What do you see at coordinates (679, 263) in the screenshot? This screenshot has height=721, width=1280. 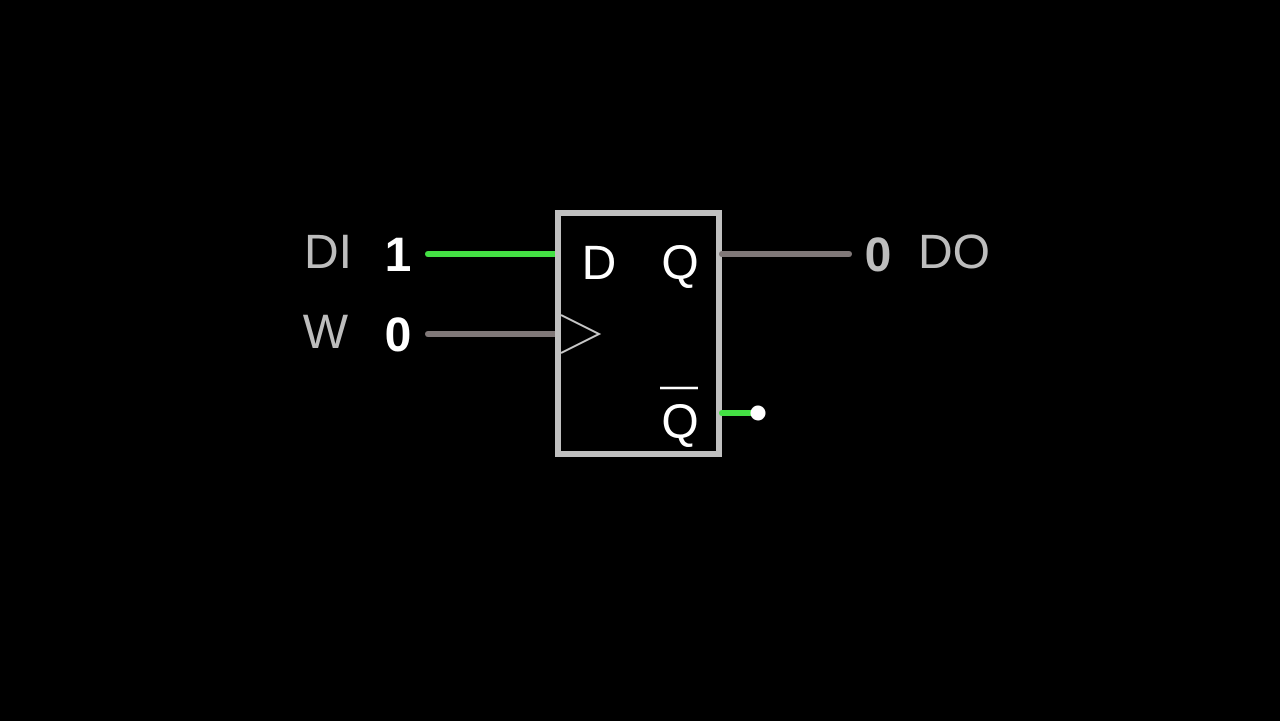 I see `pin-q-label: Q` at bounding box center [679, 263].